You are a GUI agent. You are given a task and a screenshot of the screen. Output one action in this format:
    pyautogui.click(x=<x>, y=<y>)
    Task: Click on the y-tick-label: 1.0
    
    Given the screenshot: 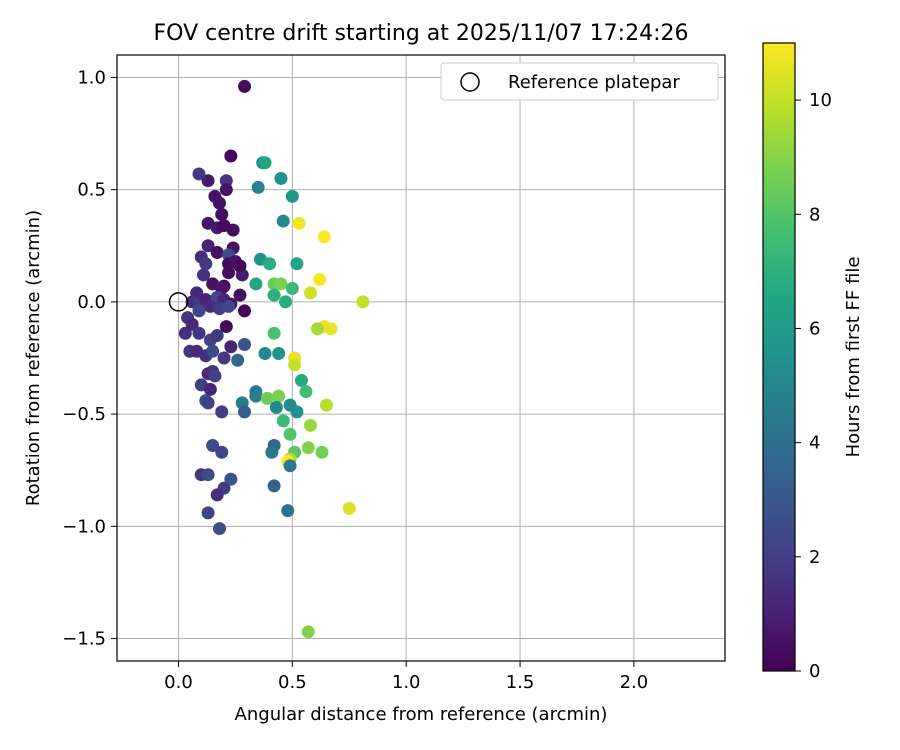 What is the action you would take?
    pyautogui.click(x=91, y=77)
    